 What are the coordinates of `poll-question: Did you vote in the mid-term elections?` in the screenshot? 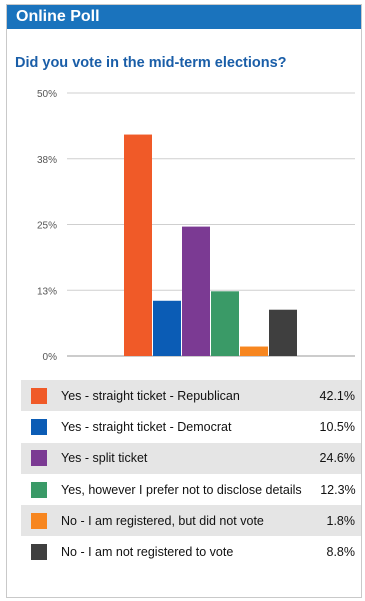 It's located at (151, 63).